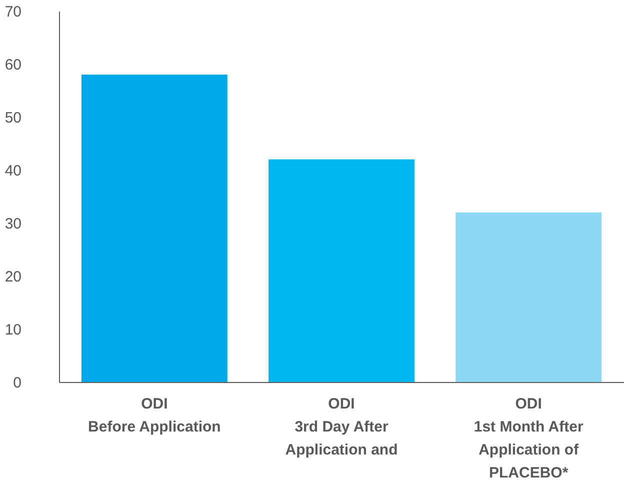  I want to click on y-tick-label: 70, so click(13, 12).